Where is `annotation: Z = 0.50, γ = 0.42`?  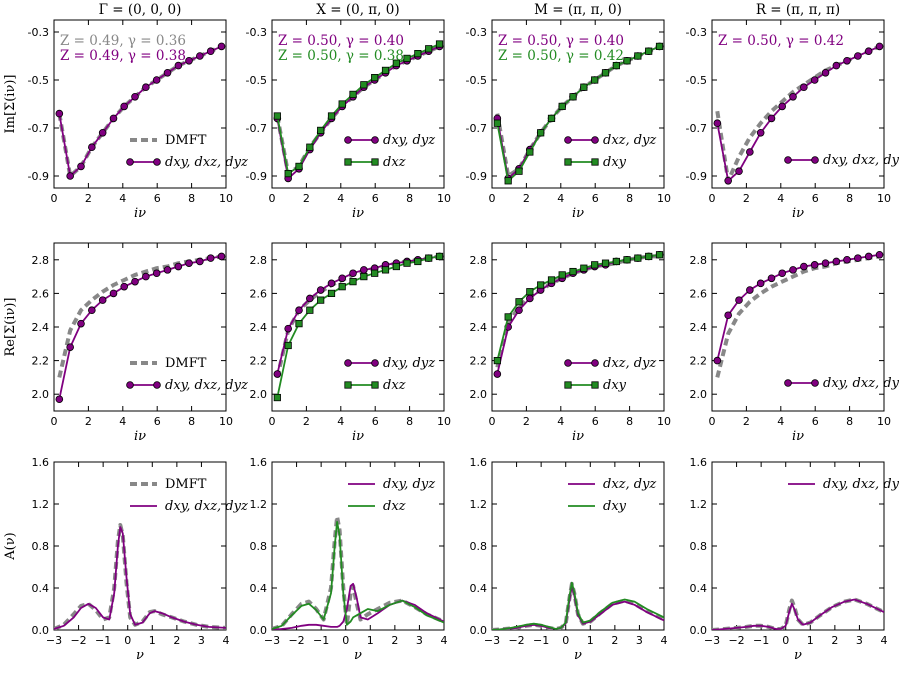
annotation: Z = 0.50, γ = 0.42 is located at coordinates (781, 41).